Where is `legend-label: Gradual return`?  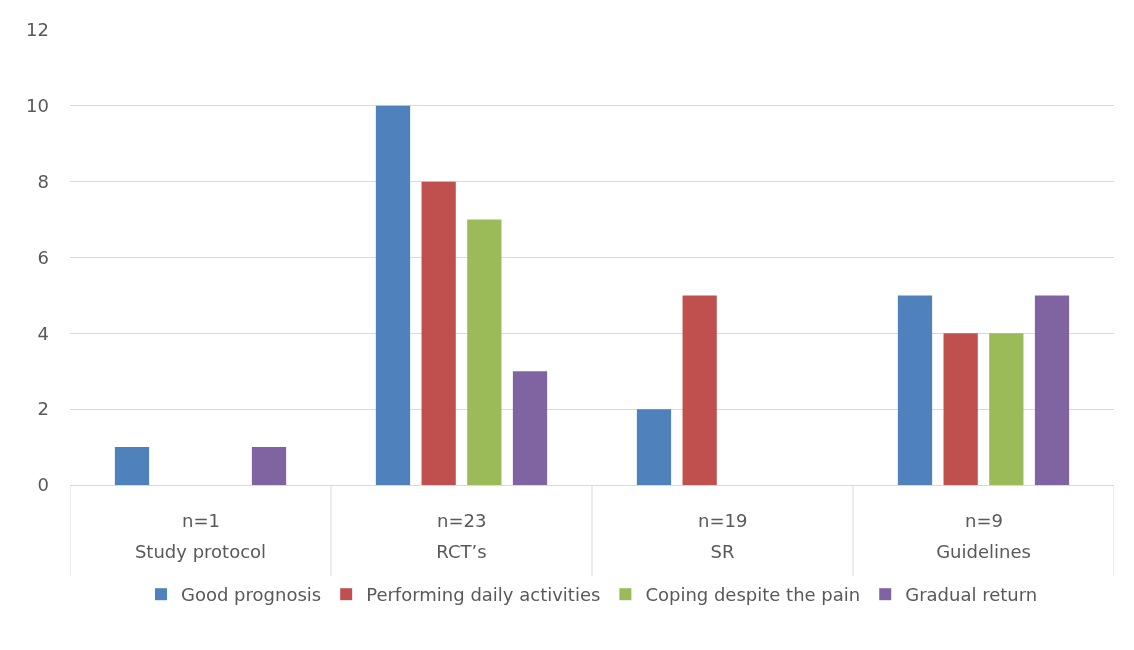
legend-label: Gradual return is located at coordinates (971, 595).